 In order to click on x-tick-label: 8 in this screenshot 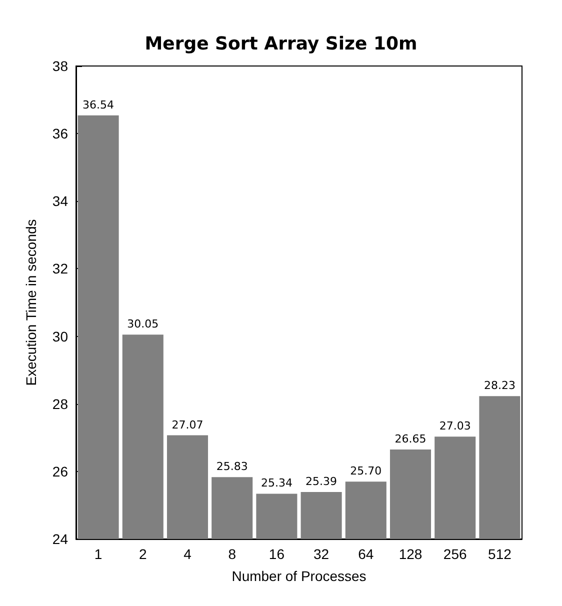, I will do `click(232, 554)`.